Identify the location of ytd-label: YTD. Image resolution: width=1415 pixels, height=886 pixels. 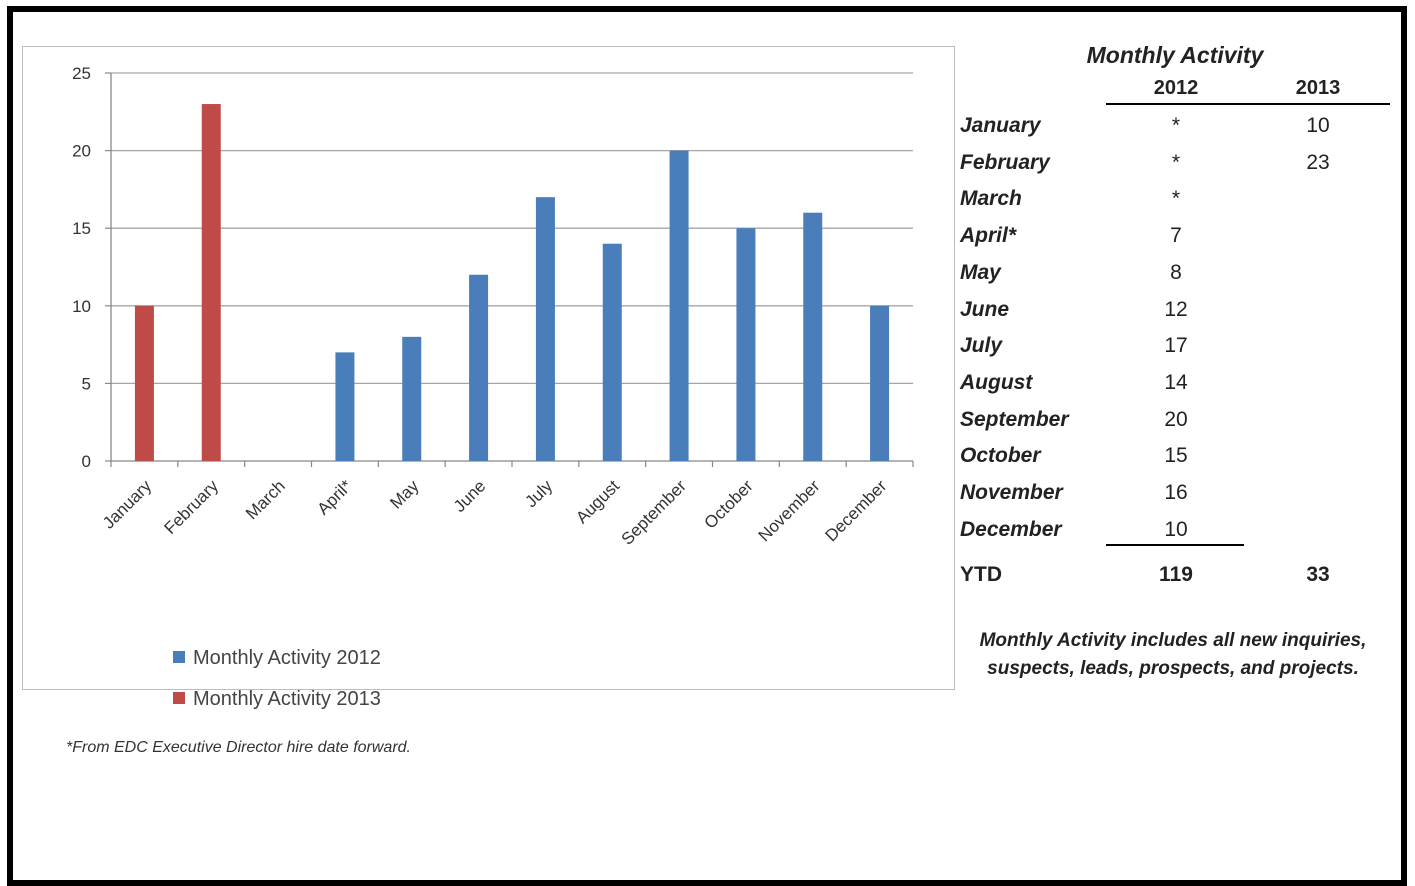
(981, 574).